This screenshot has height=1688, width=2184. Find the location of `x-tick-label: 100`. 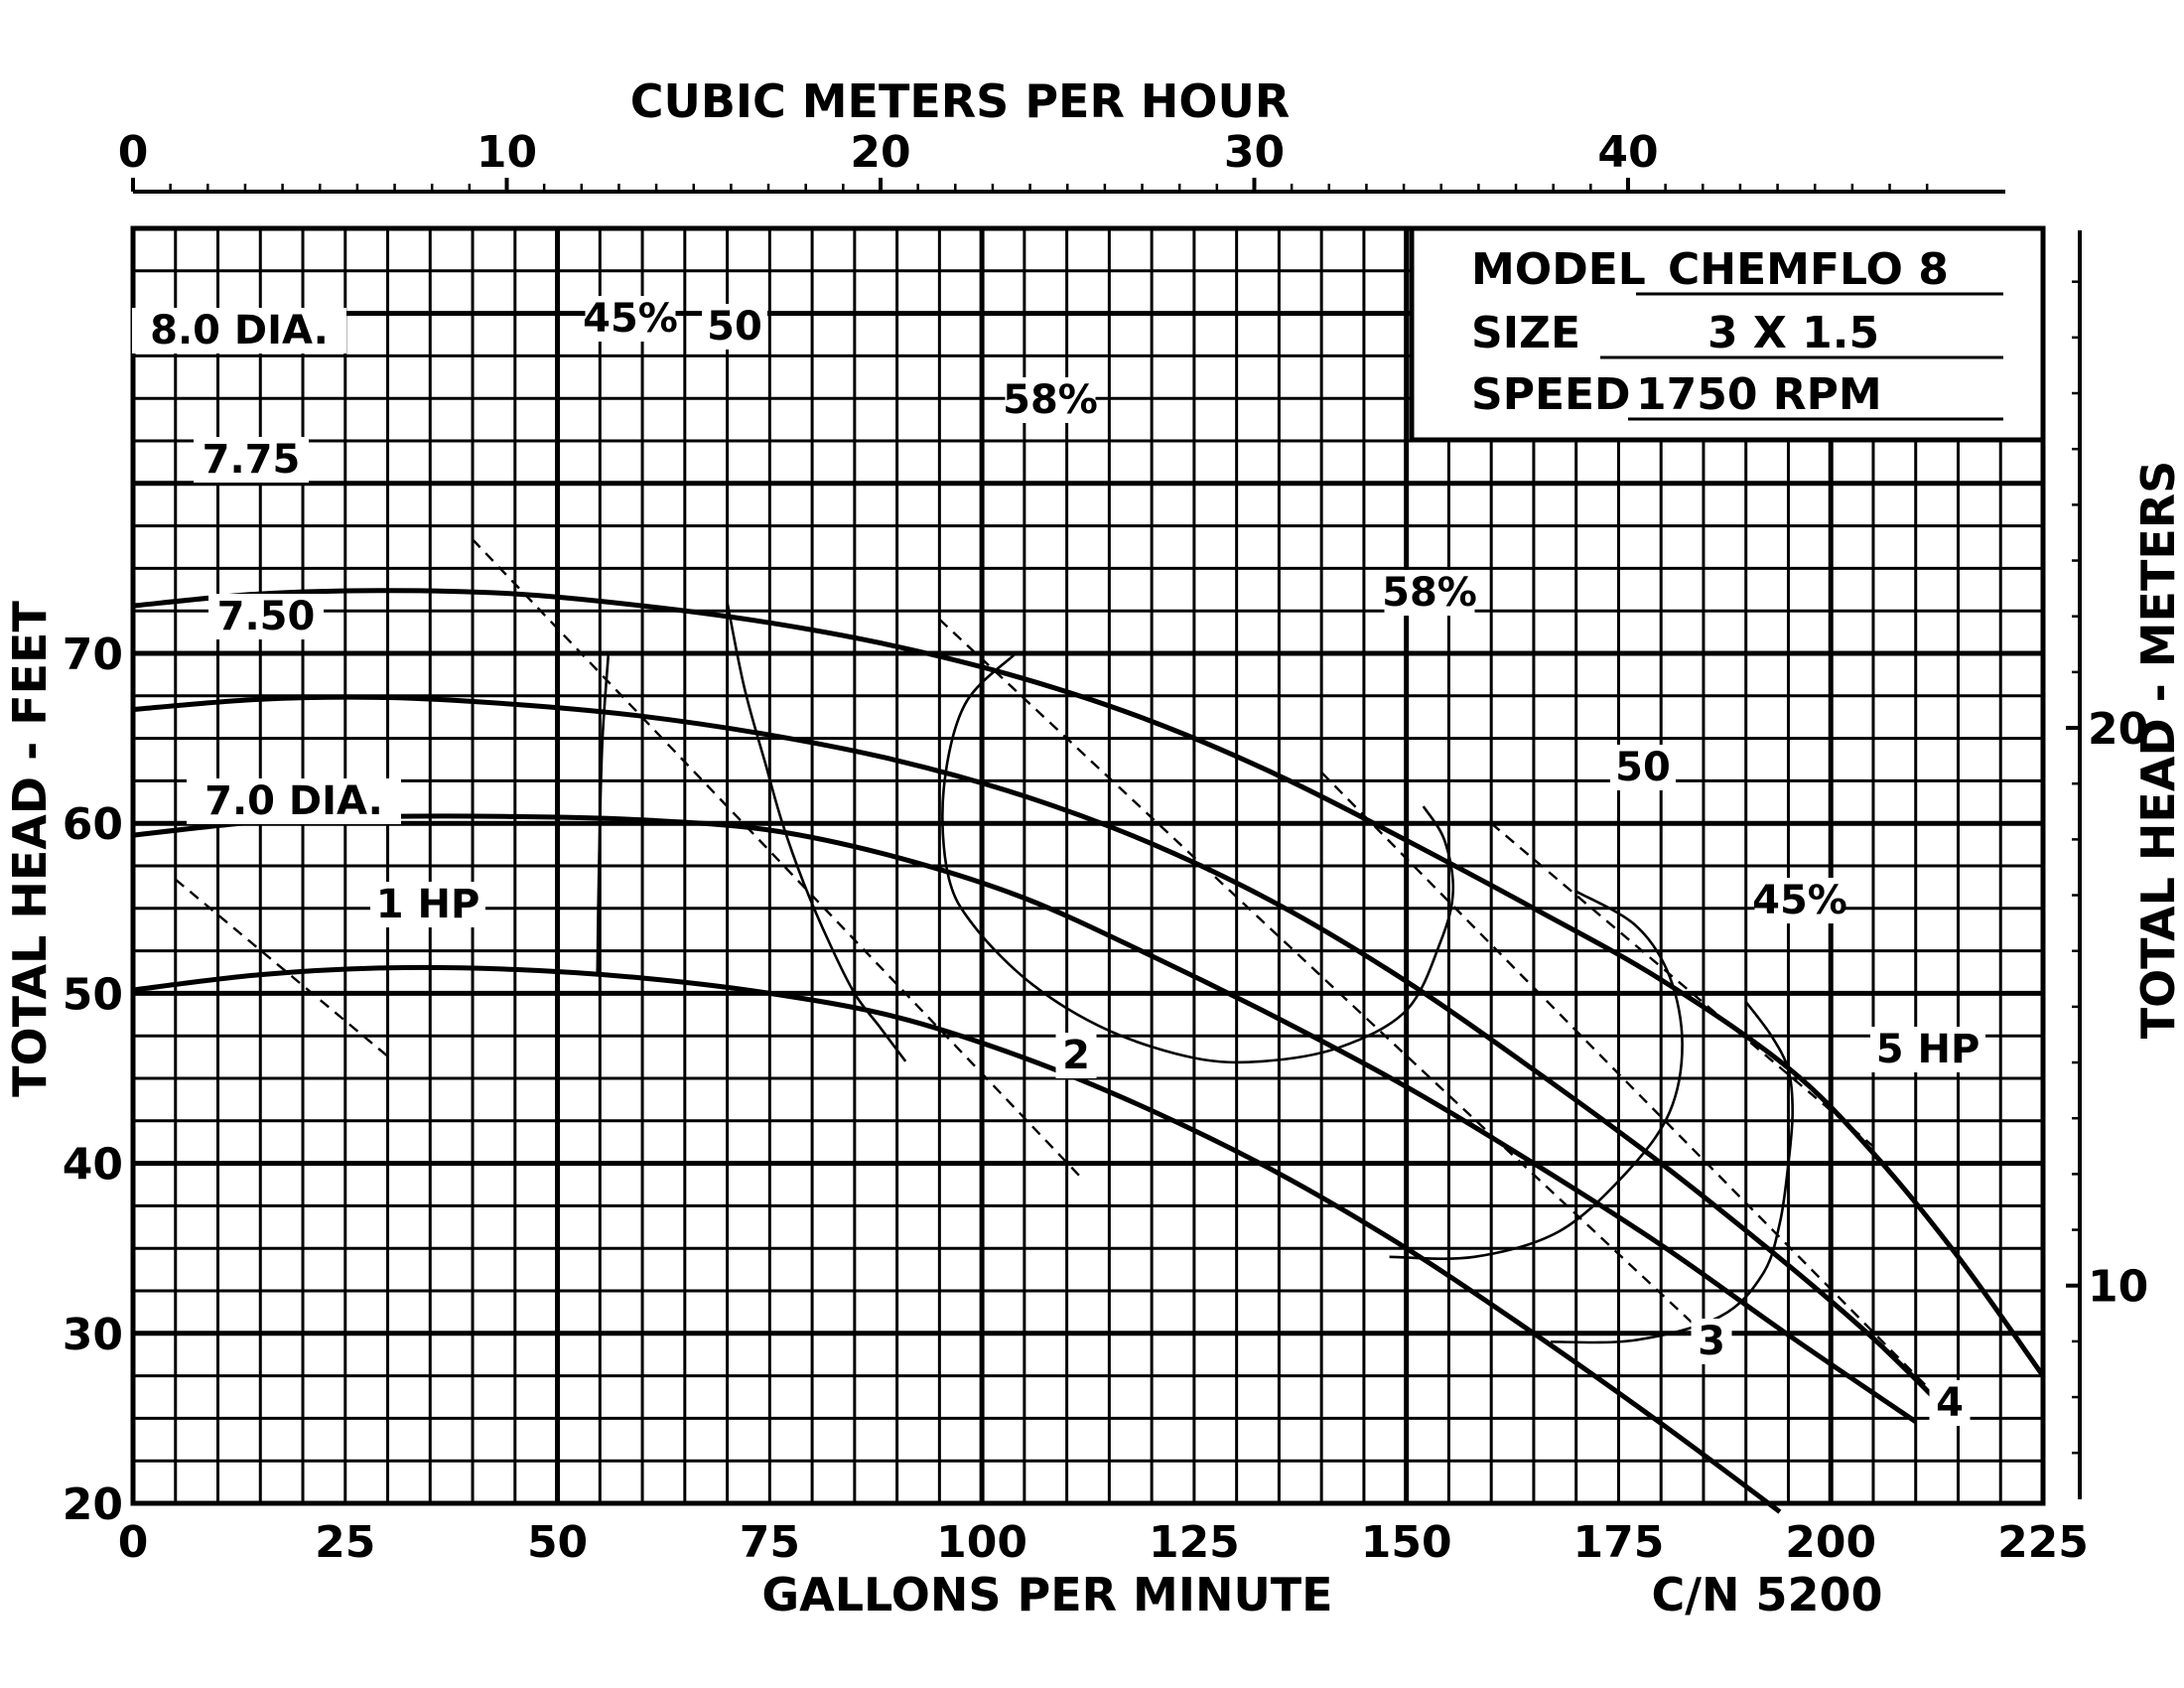

x-tick-label: 100 is located at coordinates (981, 1542).